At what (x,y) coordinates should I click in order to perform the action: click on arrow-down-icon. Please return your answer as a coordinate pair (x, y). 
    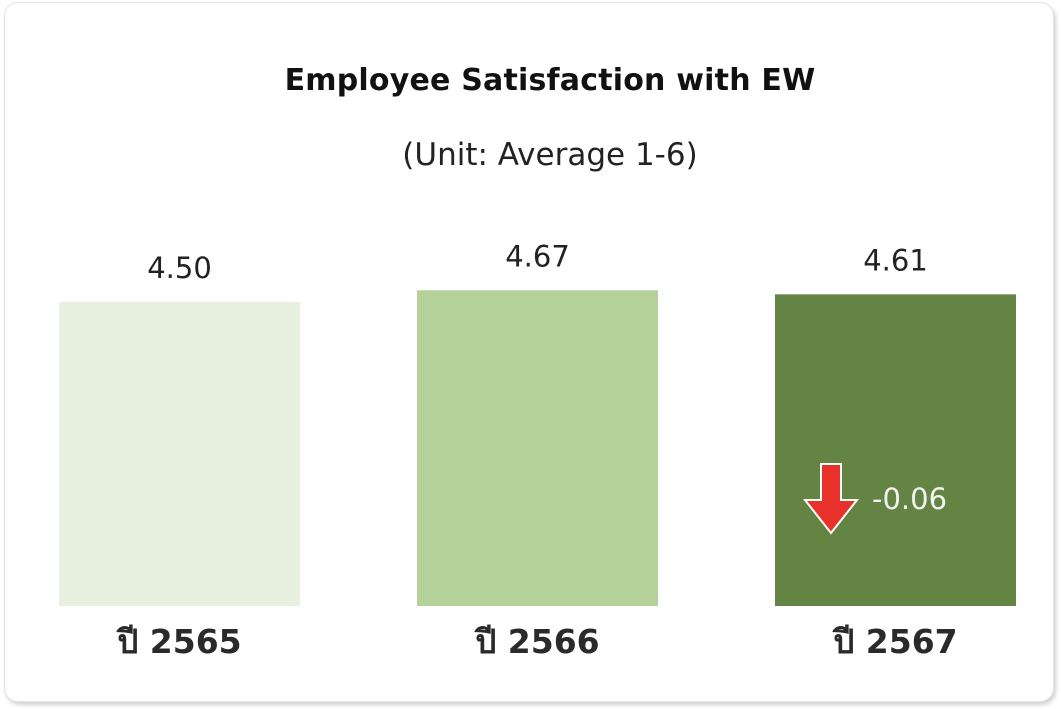
    Looking at the image, I should click on (831, 499).